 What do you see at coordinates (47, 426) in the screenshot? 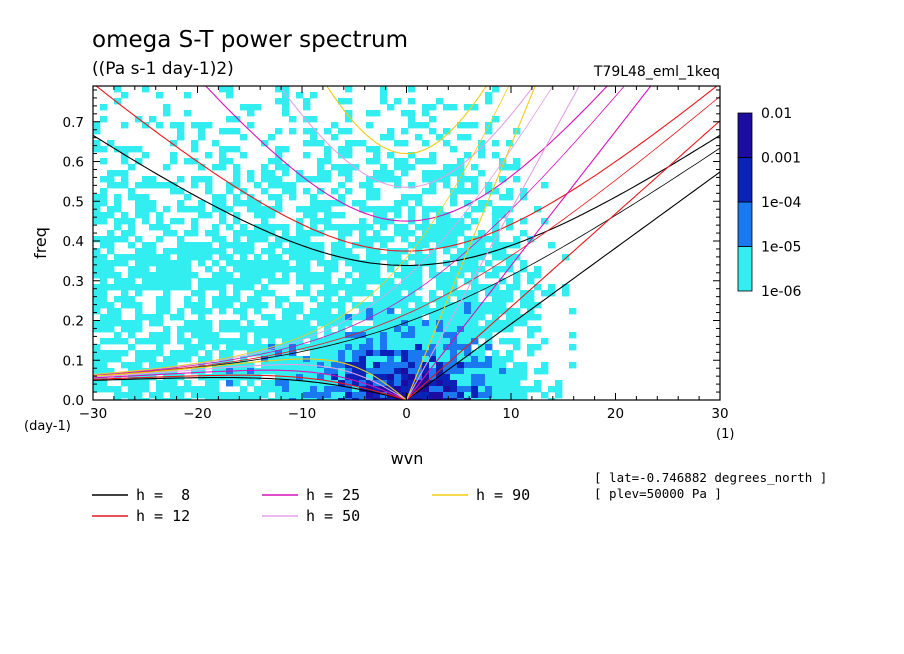
I see `y-unit-label: (day-1)` at bounding box center [47, 426].